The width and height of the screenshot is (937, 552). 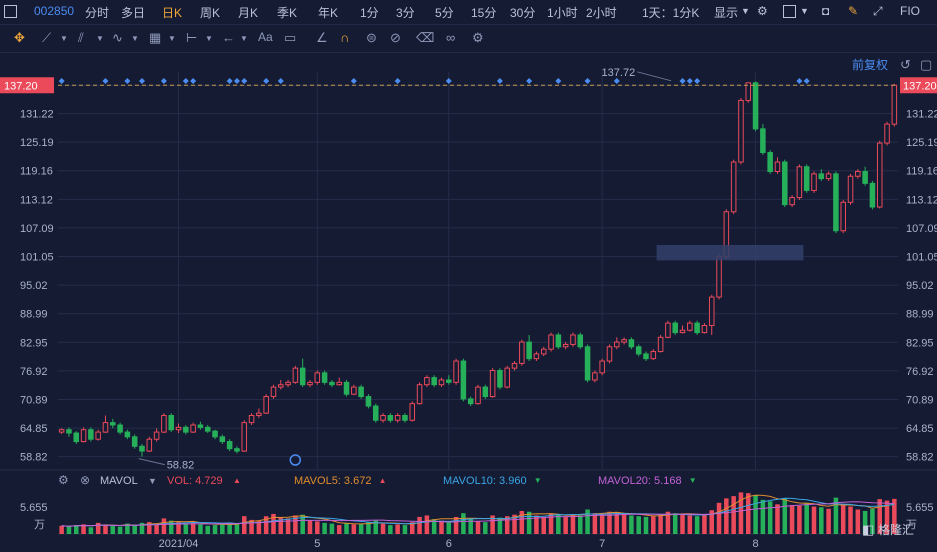 I want to click on checkbox-icon, so click(x=789, y=11).